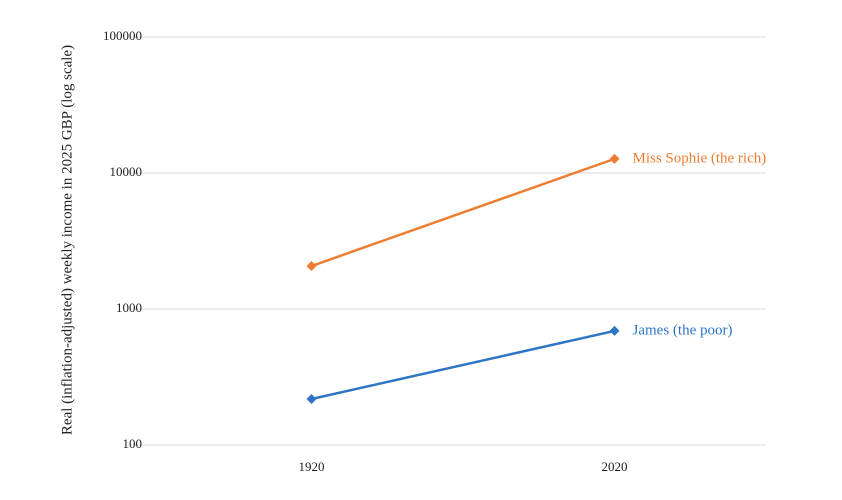  What do you see at coordinates (312, 466) in the screenshot?
I see `x-tick-label: 1920` at bounding box center [312, 466].